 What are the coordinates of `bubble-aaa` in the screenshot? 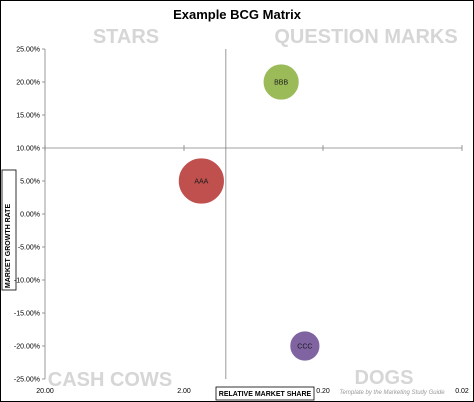 It's located at (201, 181).